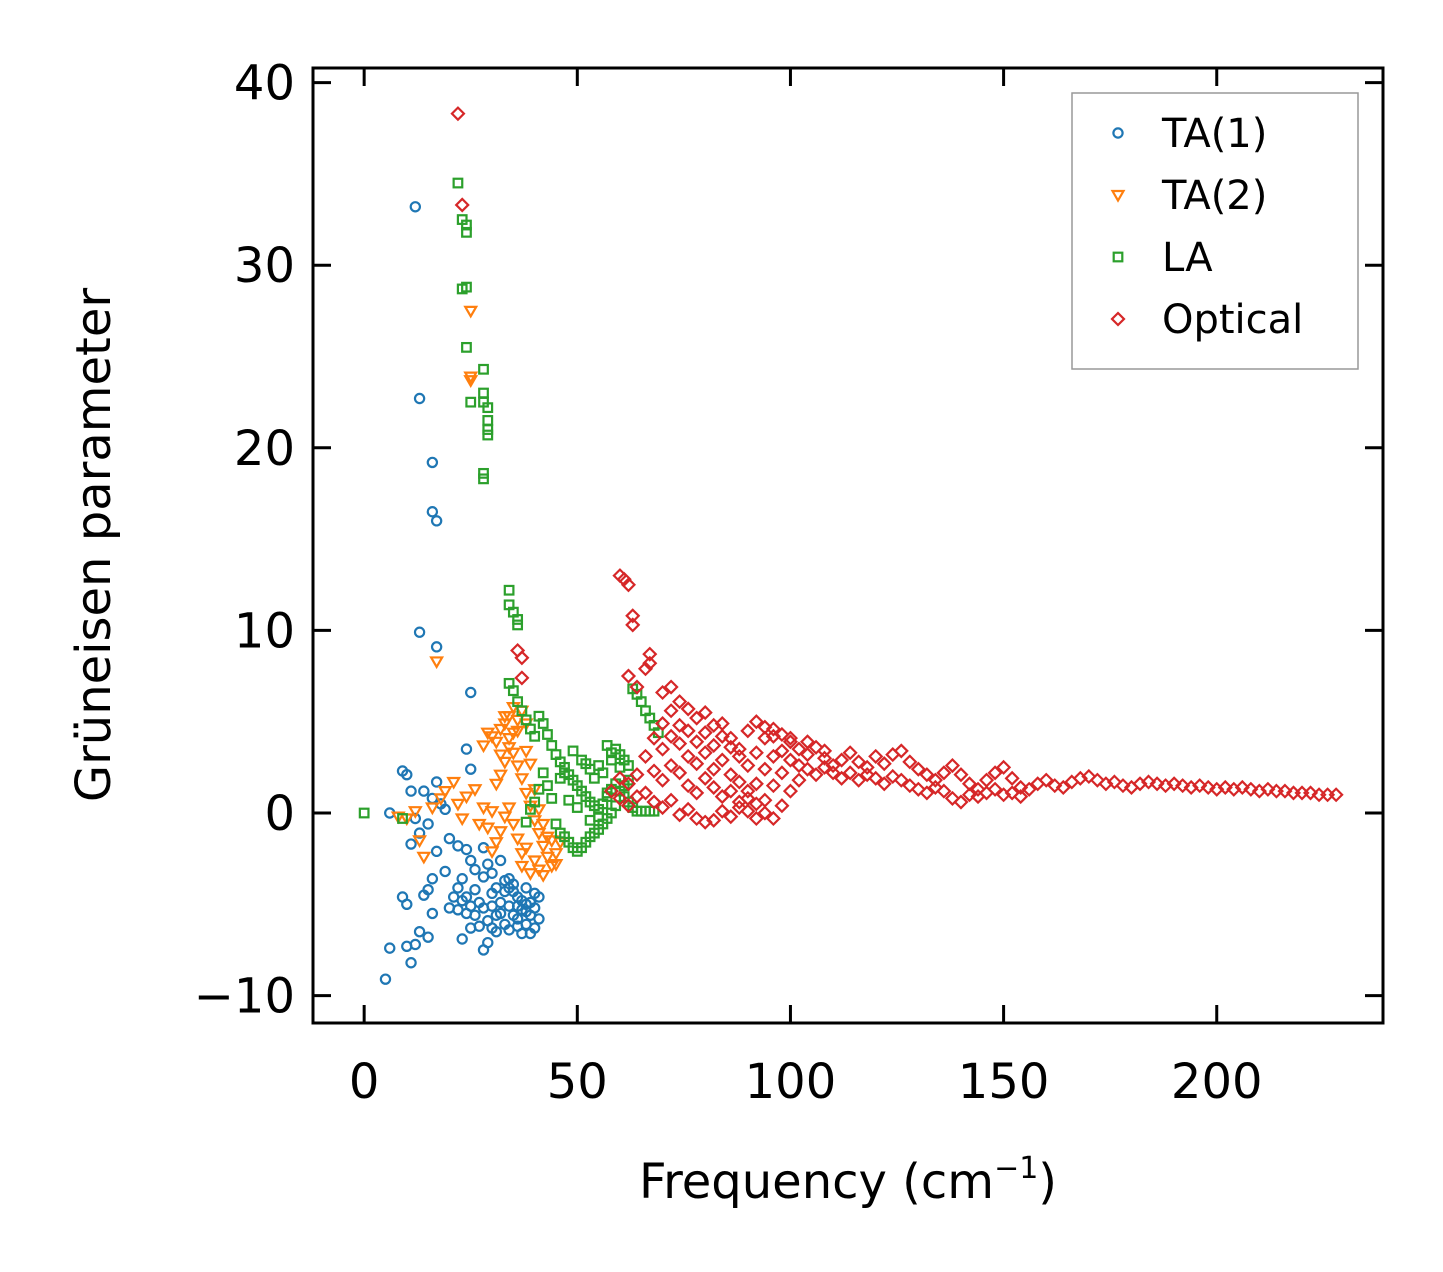  I want to click on series-ta-1-, so click(462, 593).